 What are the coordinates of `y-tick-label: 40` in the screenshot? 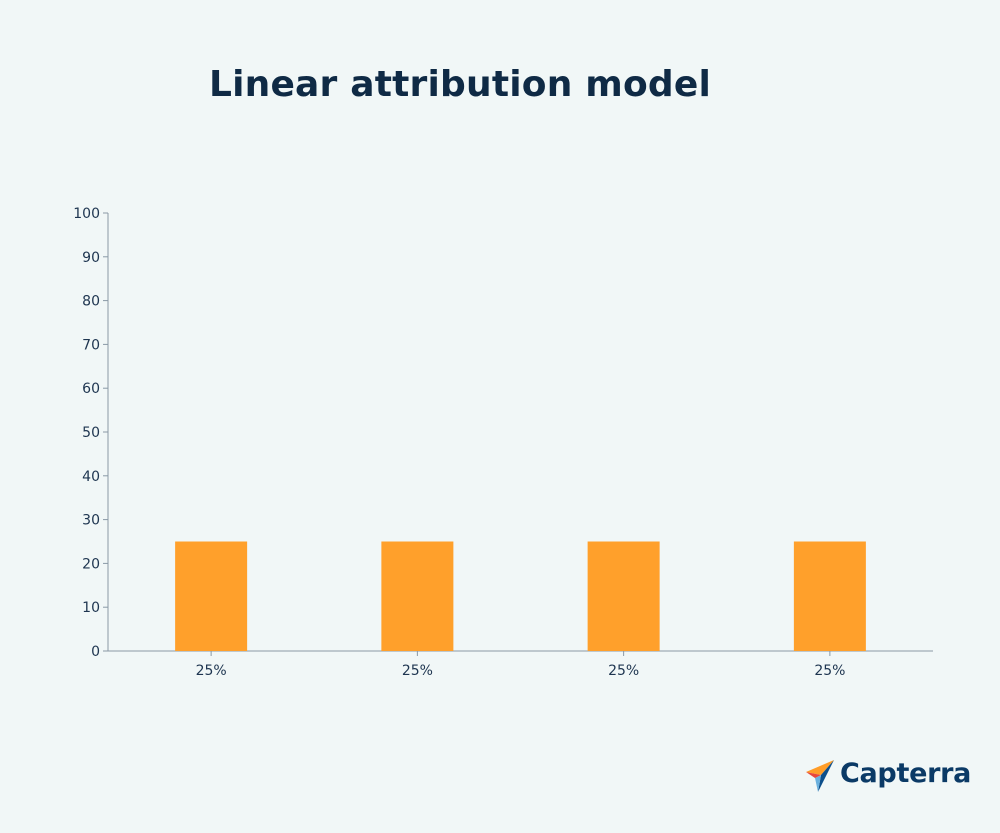 It's located at (91, 477).